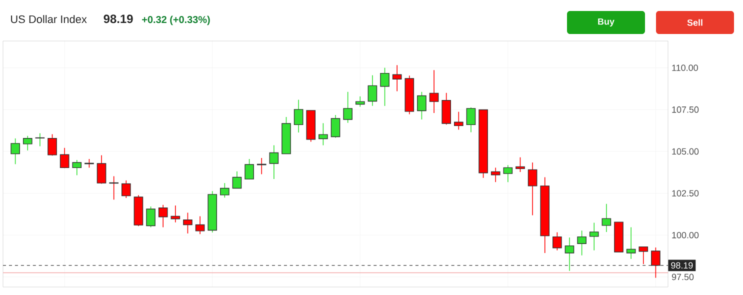  What do you see at coordinates (682, 265) in the screenshot?
I see `ref-line-label: 98.19` at bounding box center [682, 265].